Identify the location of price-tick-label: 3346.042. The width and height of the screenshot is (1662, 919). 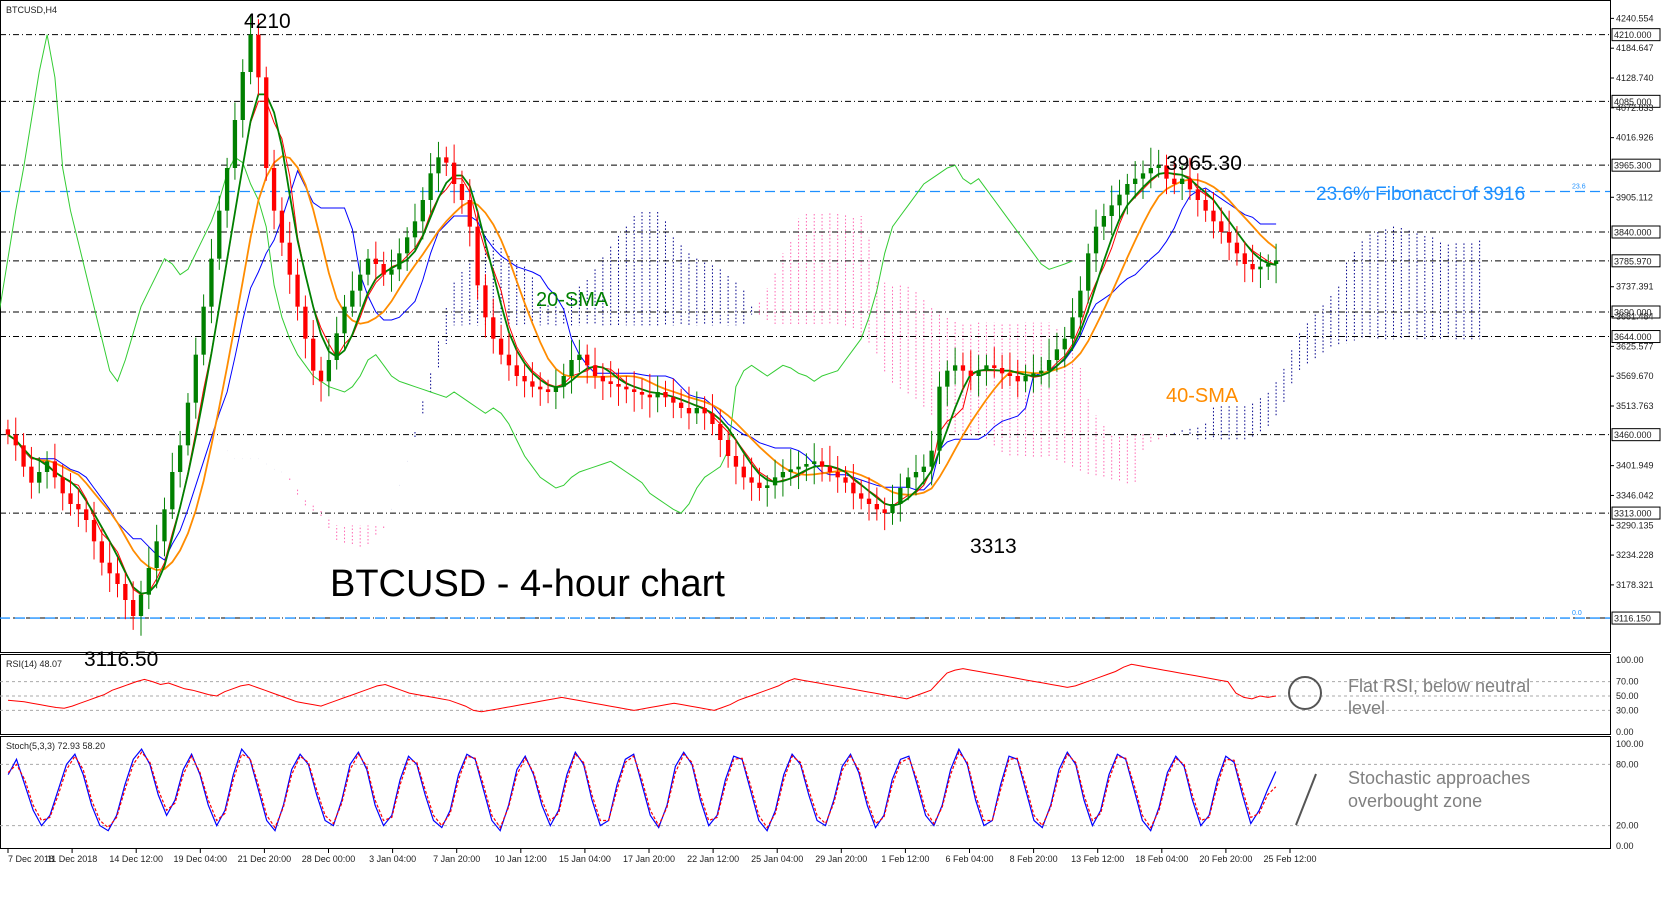
(1635, 495).